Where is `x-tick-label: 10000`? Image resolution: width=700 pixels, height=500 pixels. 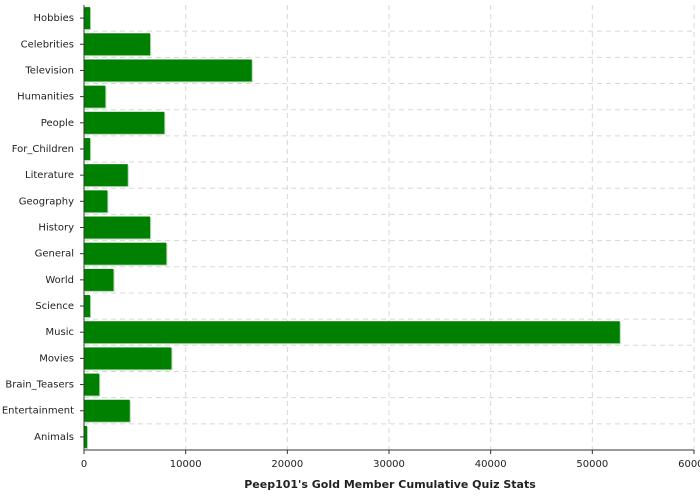 x-tick-label: 10000 is located at coordinates (186, 464).